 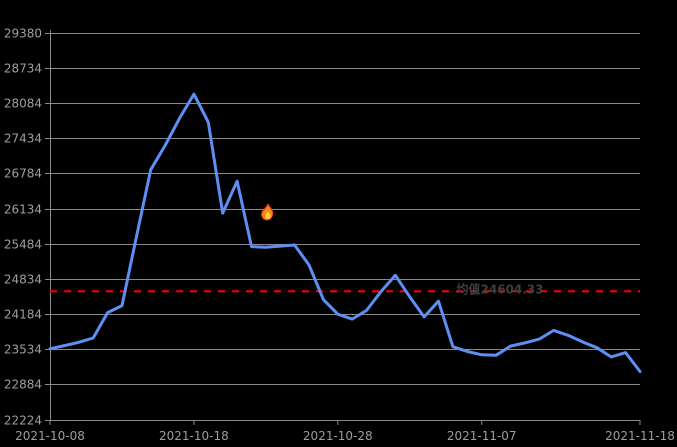 What do you see at coordinates (338, 436) in the screenshot?
I see `x-axis-label: 2021-10-28` at bounding box center [338, 436].